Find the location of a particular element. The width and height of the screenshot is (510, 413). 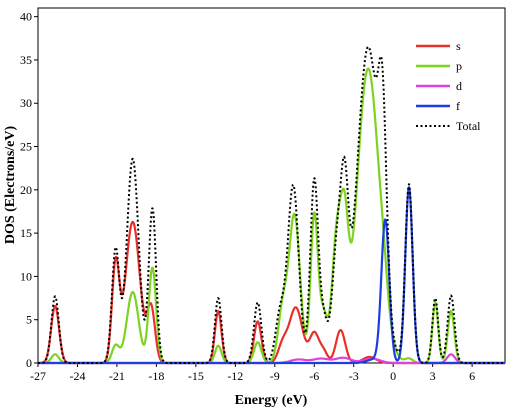

legend-label: p is located at coordinates (459, 66).